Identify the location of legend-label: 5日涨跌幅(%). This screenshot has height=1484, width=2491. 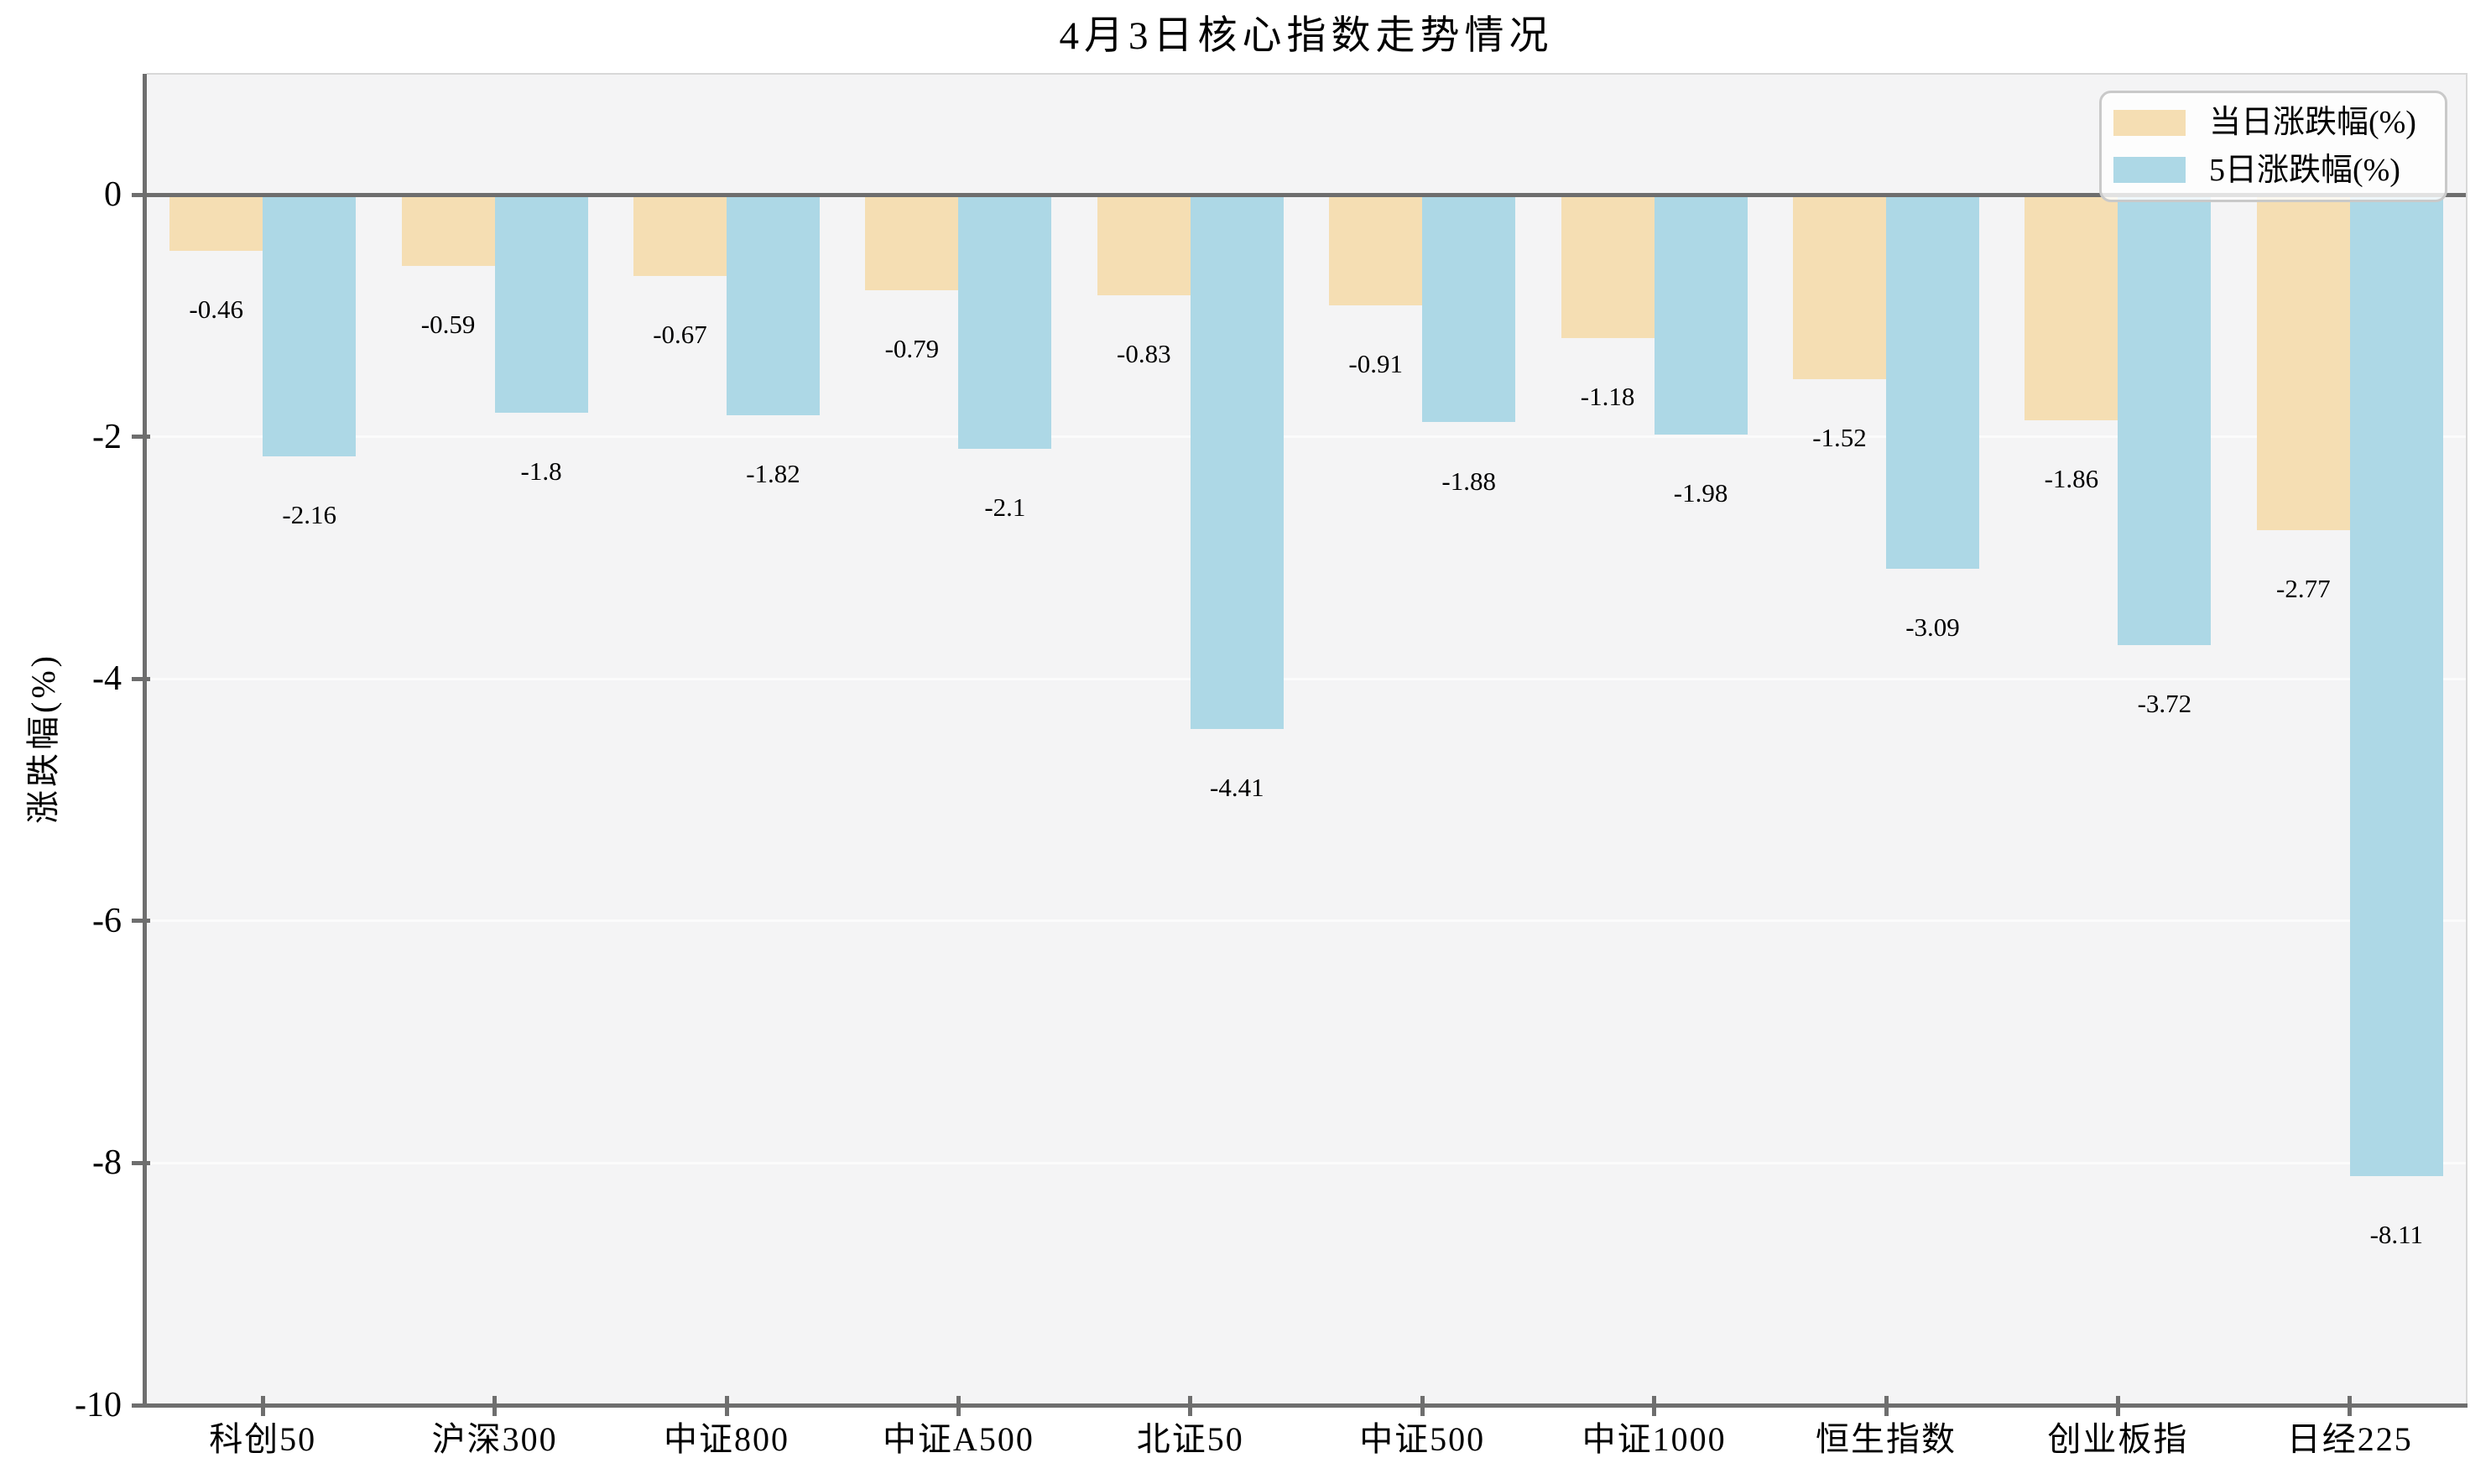
(2304, 170).